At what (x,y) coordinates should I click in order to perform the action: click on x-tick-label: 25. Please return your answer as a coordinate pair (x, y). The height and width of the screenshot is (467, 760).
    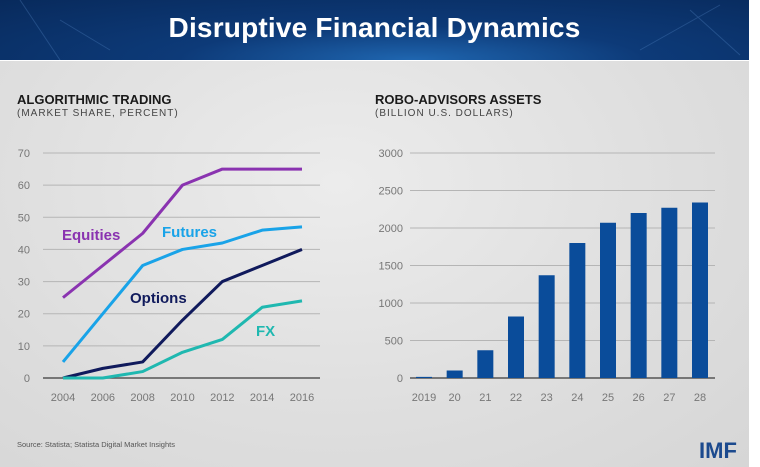
    Looking at the image, I should click on (608, 398).